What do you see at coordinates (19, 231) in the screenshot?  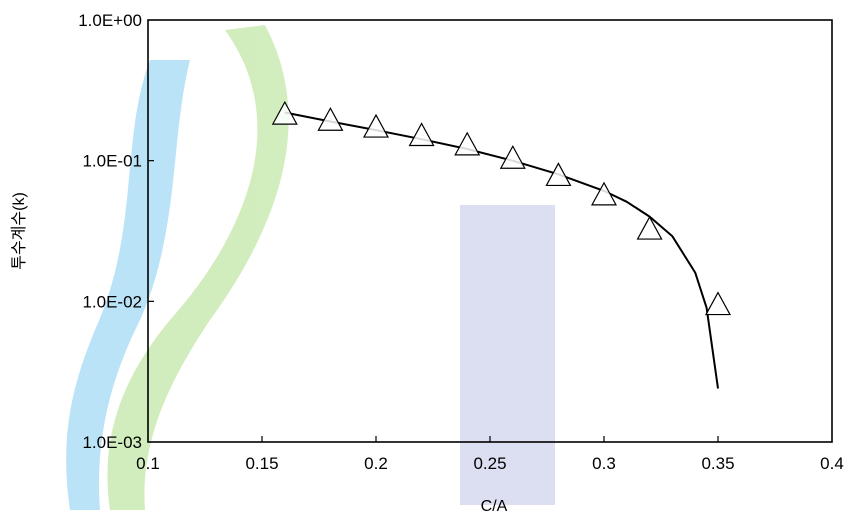 I see `y-axis-title: 투수계수(k)` at bounding box center [19, 231].